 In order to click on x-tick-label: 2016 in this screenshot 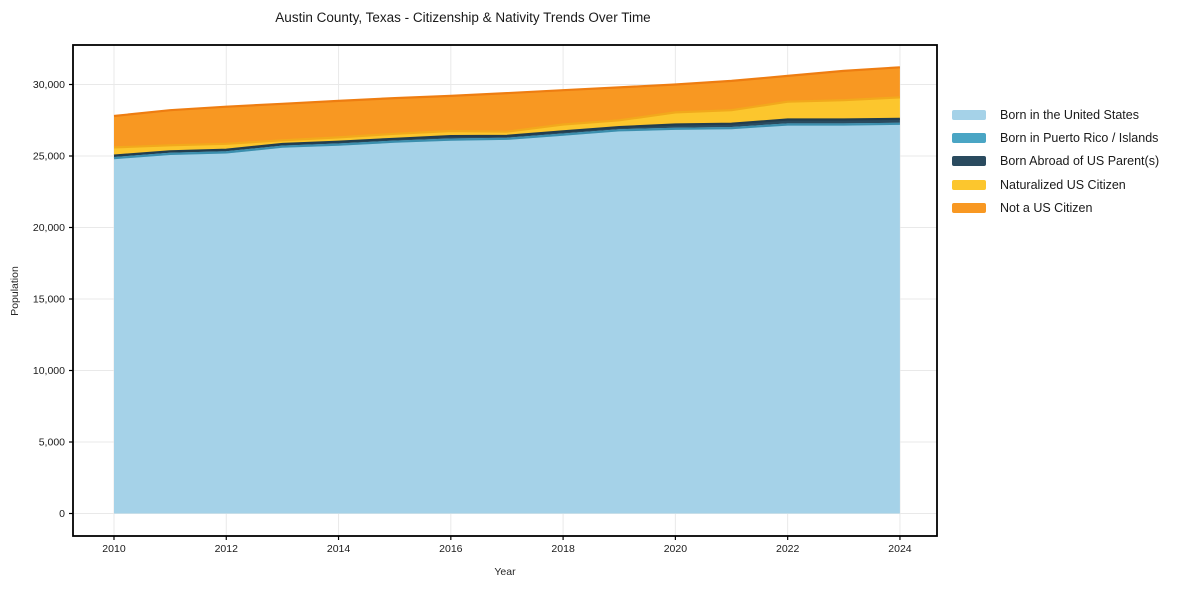, I will do `click(451, 549)`.